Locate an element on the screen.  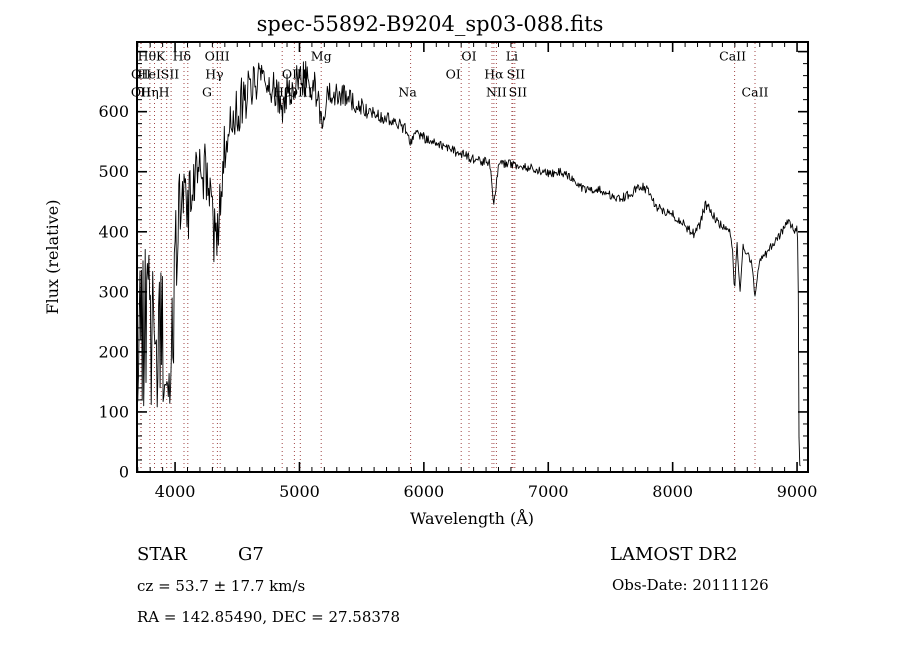
y-tick-label: 500 is located at coordinates (113, 171).